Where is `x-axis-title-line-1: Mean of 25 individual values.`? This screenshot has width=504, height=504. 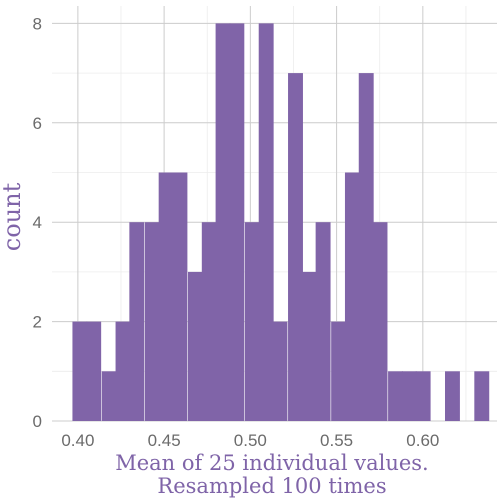
x-axis-title-line-1: Mean of 25 individual values. is located at coordinates (272, 463).